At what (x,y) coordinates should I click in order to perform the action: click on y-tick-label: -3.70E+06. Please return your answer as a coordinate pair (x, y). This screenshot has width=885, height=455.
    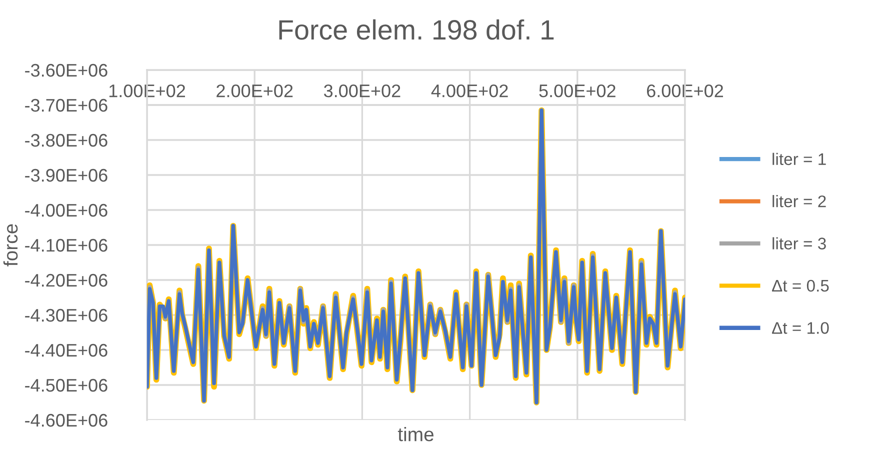
    Looking at the image, I should click on (66, 105).